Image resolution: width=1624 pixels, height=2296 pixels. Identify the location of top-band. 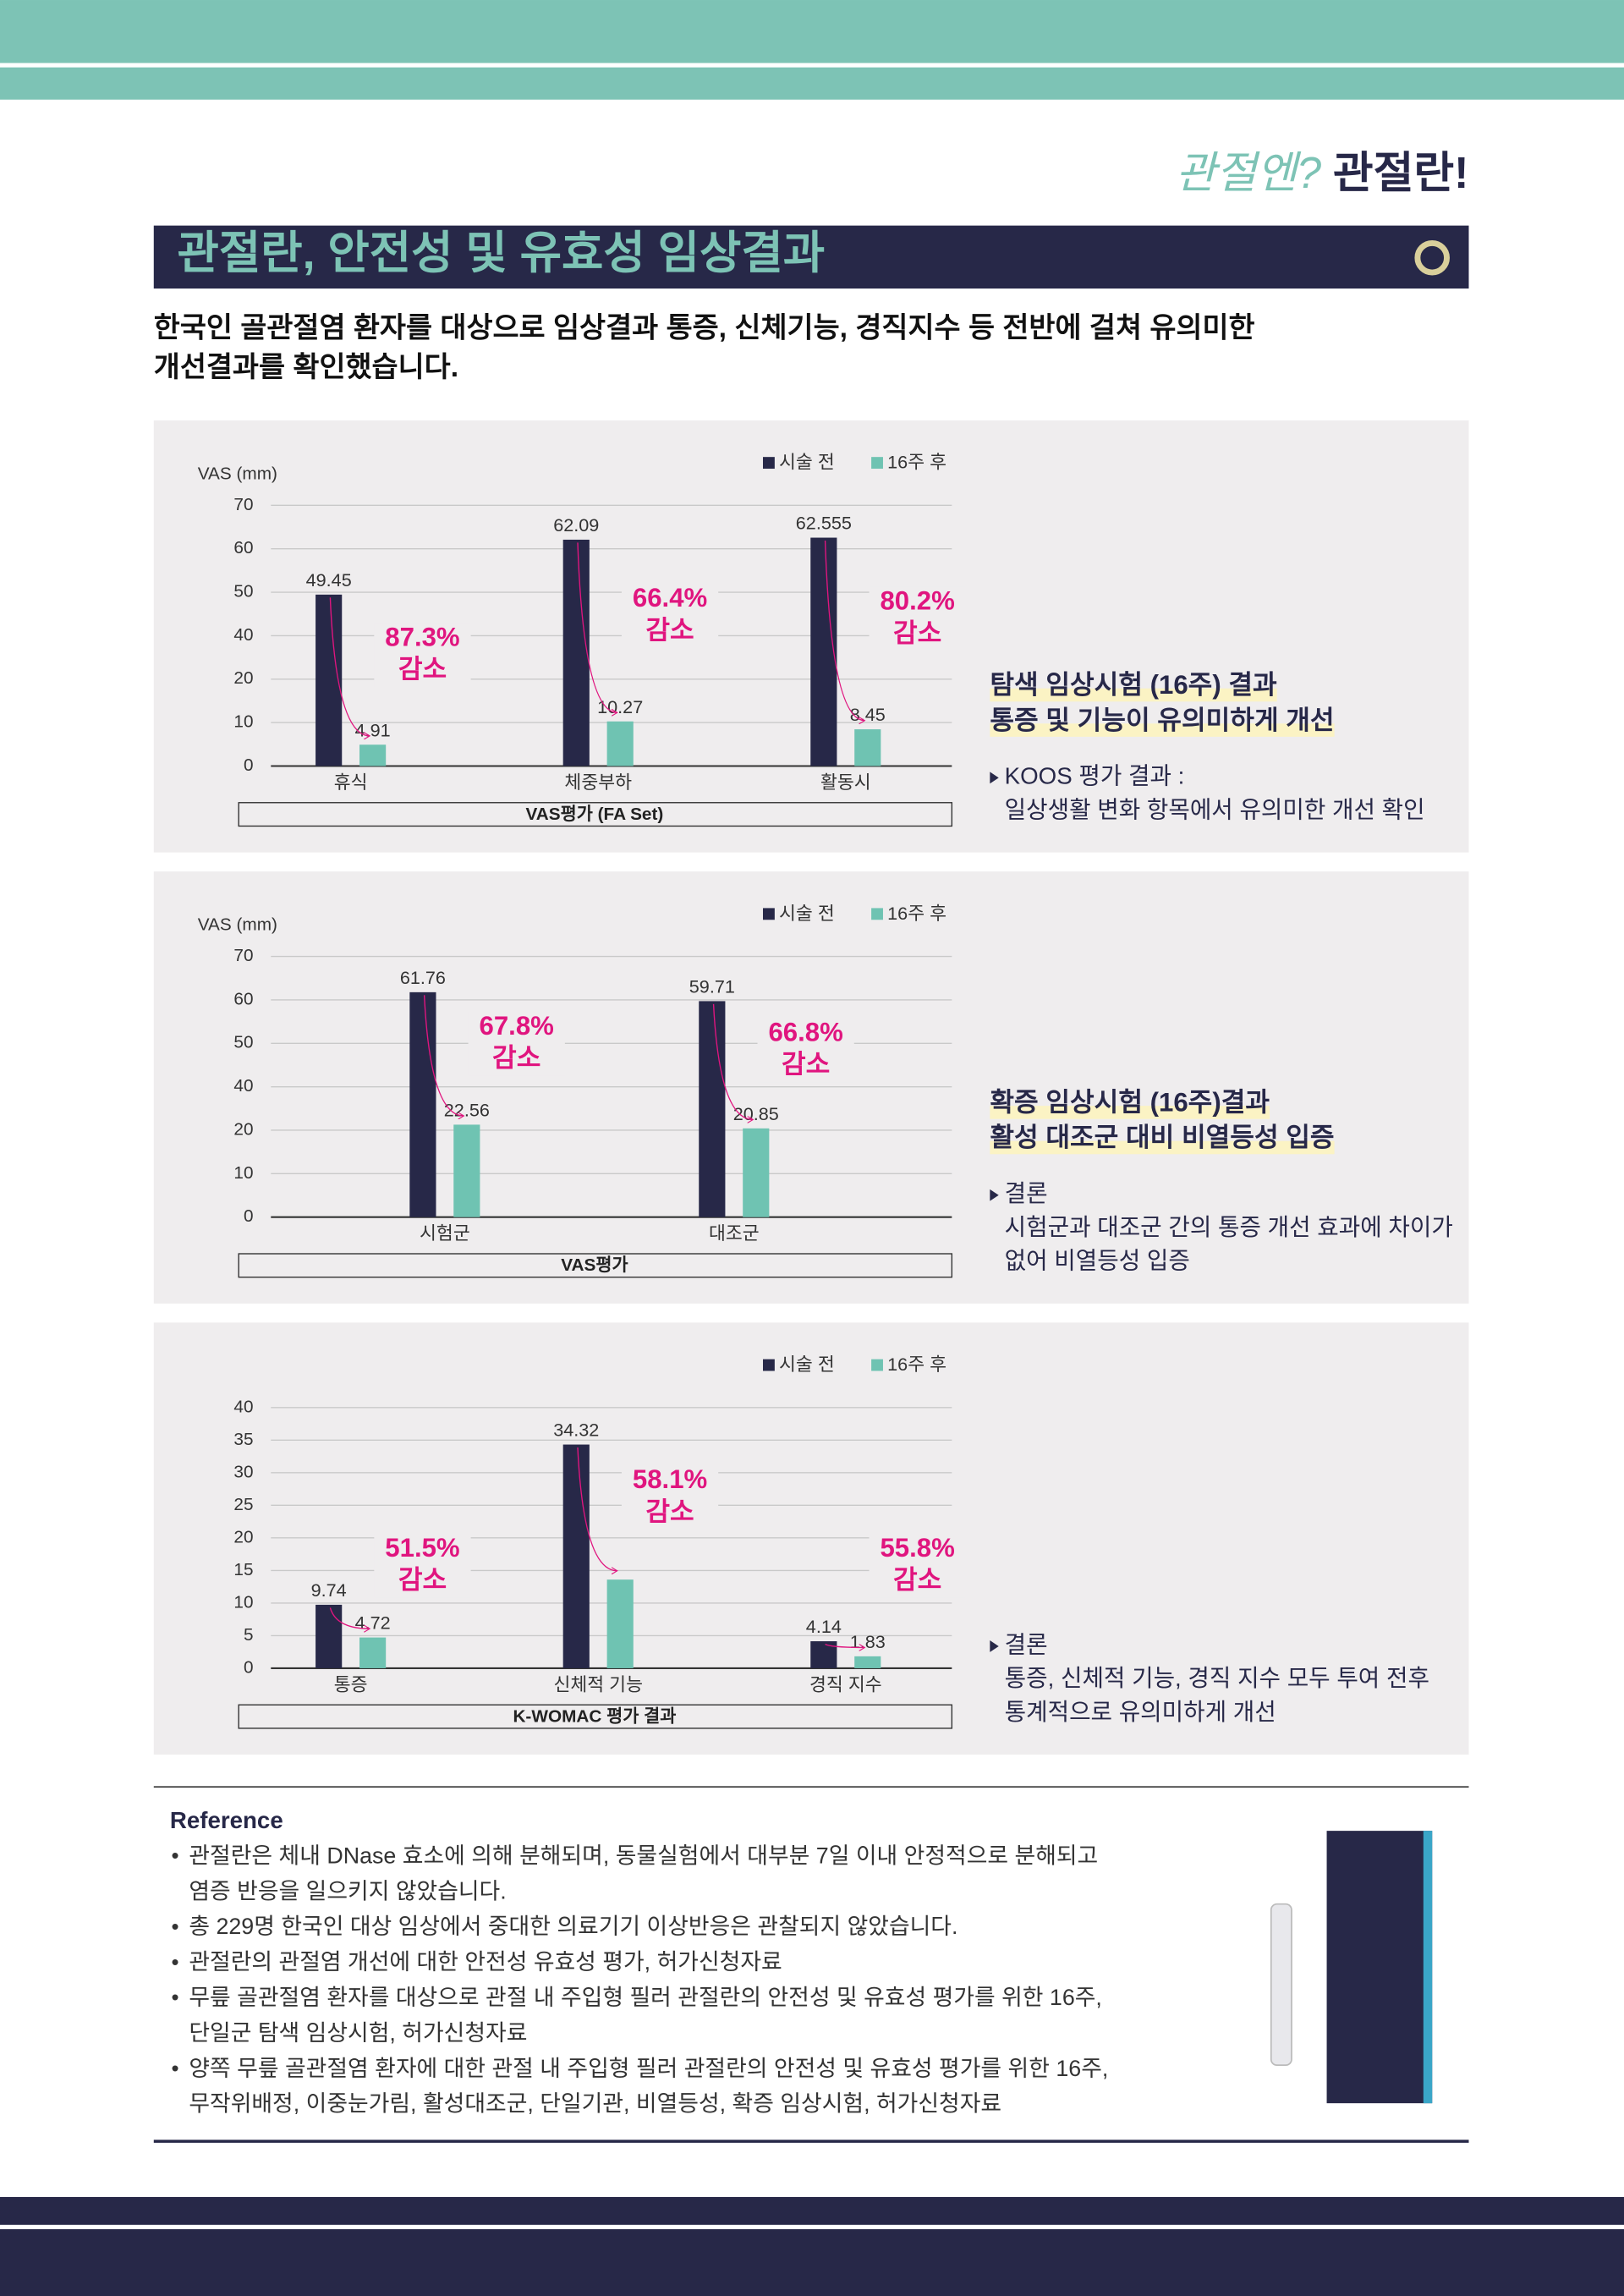
(812, 50).